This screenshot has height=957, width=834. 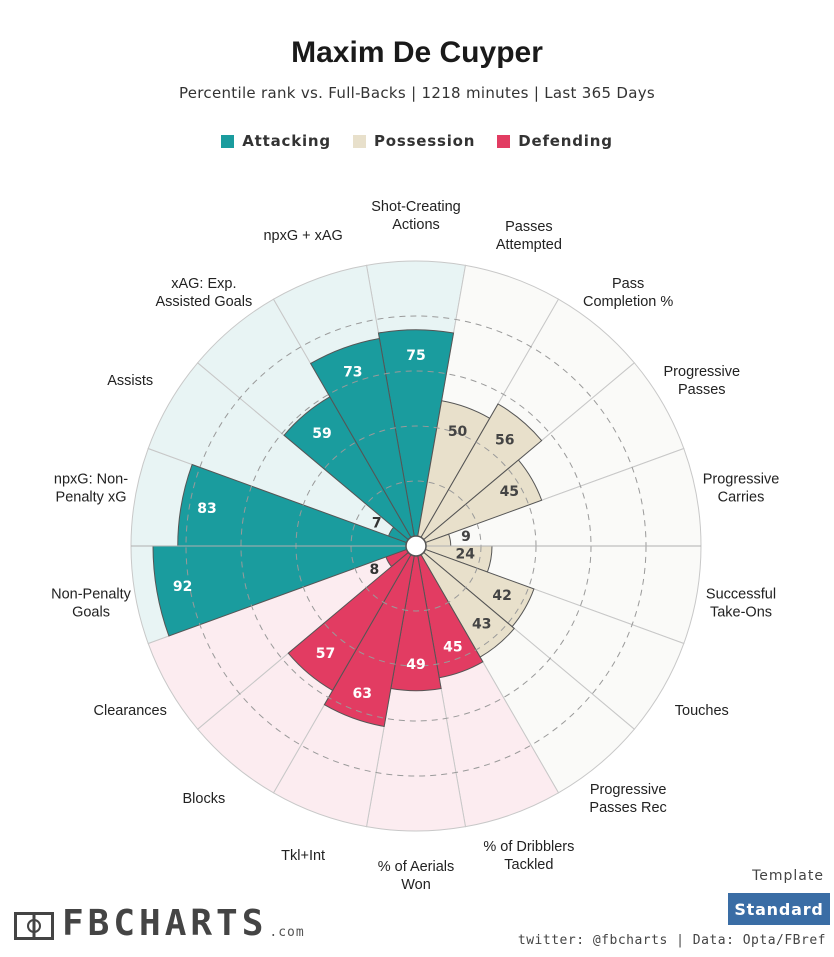 I want to click on legend-item-defending: Defending, so click(x=555, y=141).